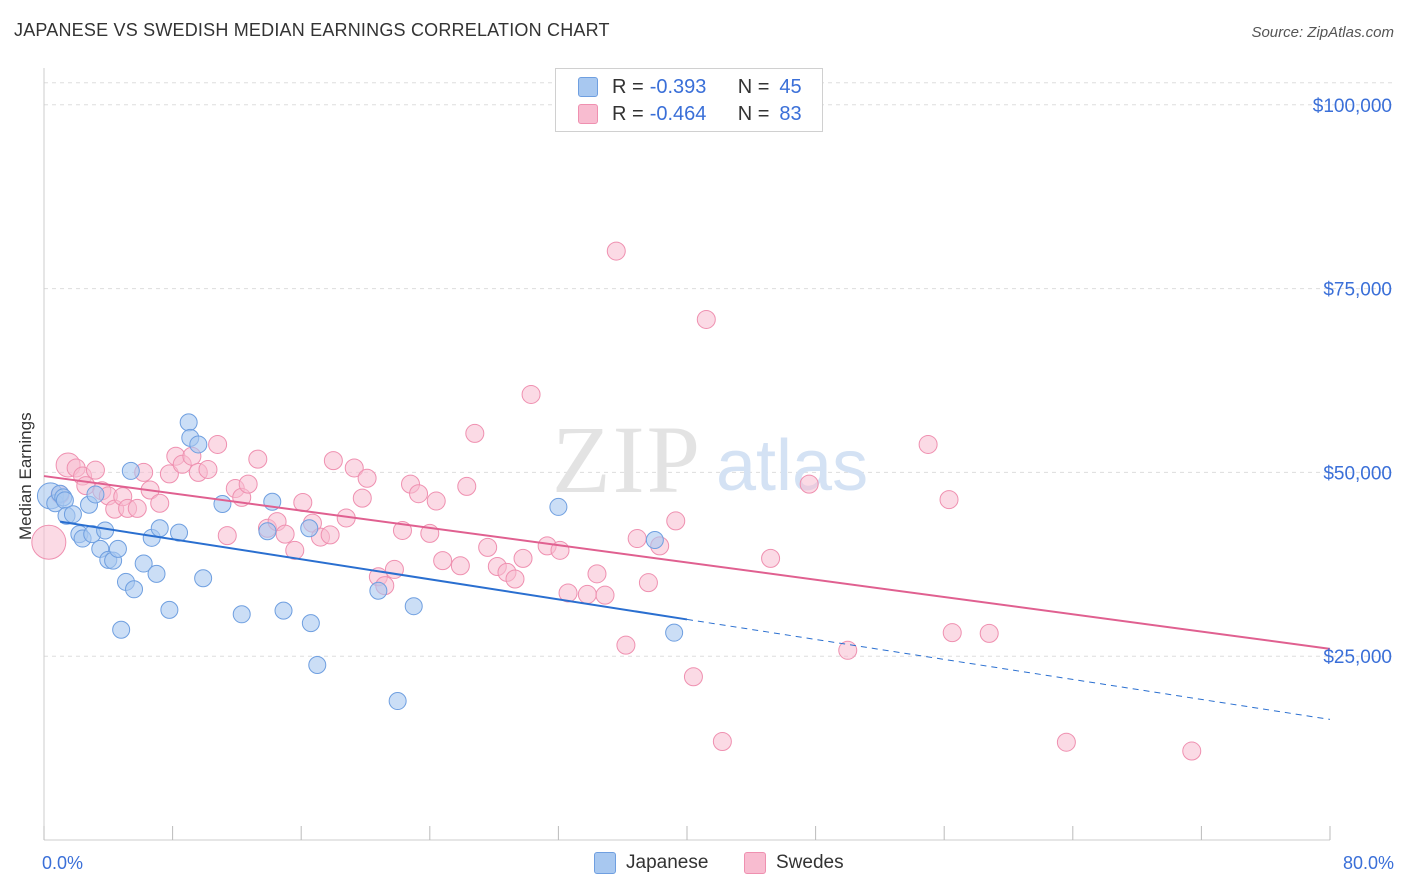 The width and height of the screenshot is (1406, 892). Describe the element at coordinates (810, 862) in the screenshot. I see `bottom-legend-label: Swedes` at that location.